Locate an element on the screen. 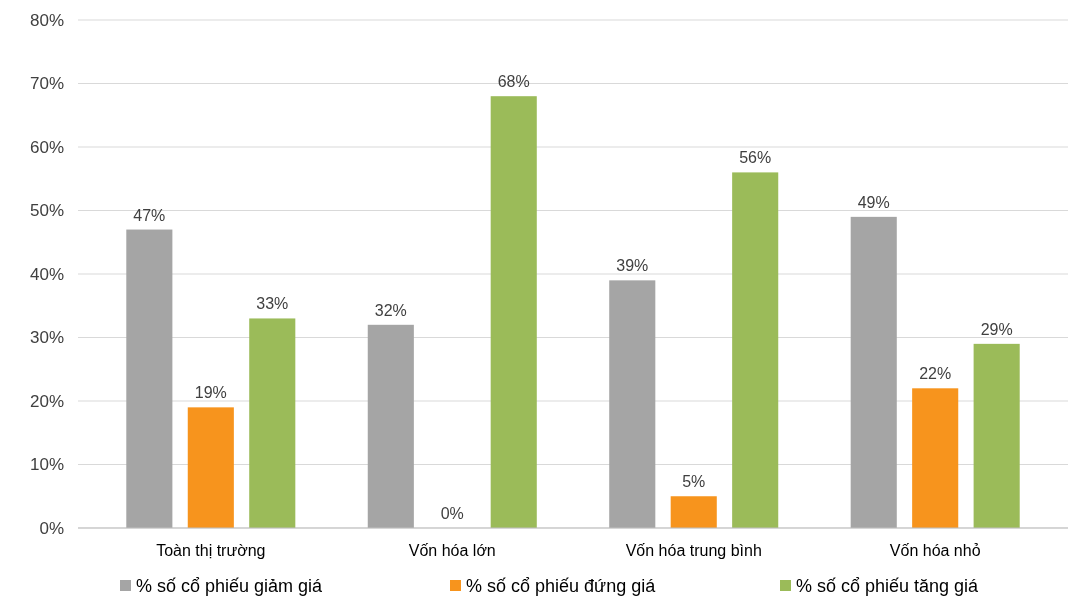 Image resolution: width=1091 pixels, height=613 pixels. legend-label: % số cổ phiếu đứng giá is located at coordinates (561, 586).